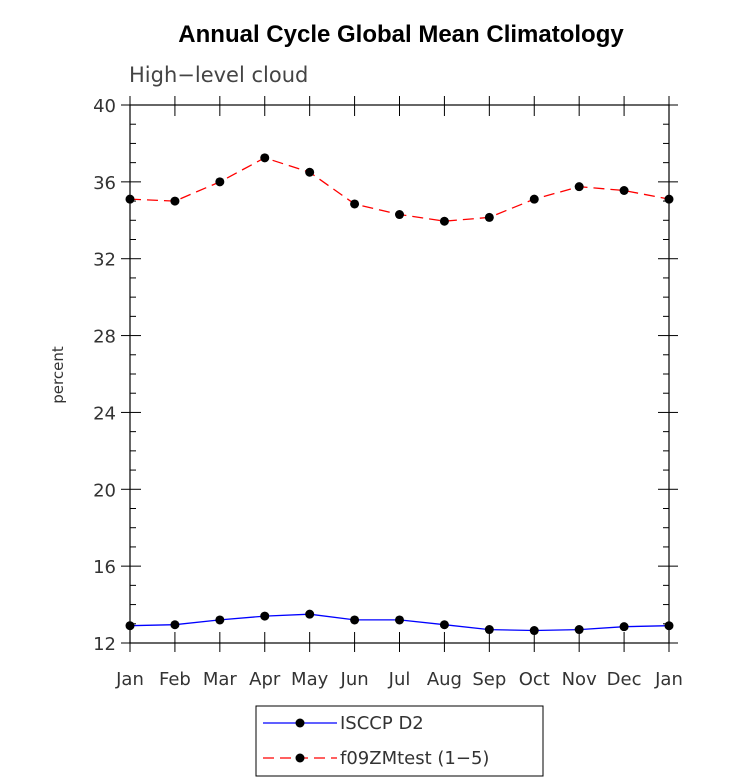 The width and height of the screenshot is (733, 783). What do you see at coordinates (104, 183) in the screenshot?
I see `y-tick-label: 36` at bounding box center [104, 183].